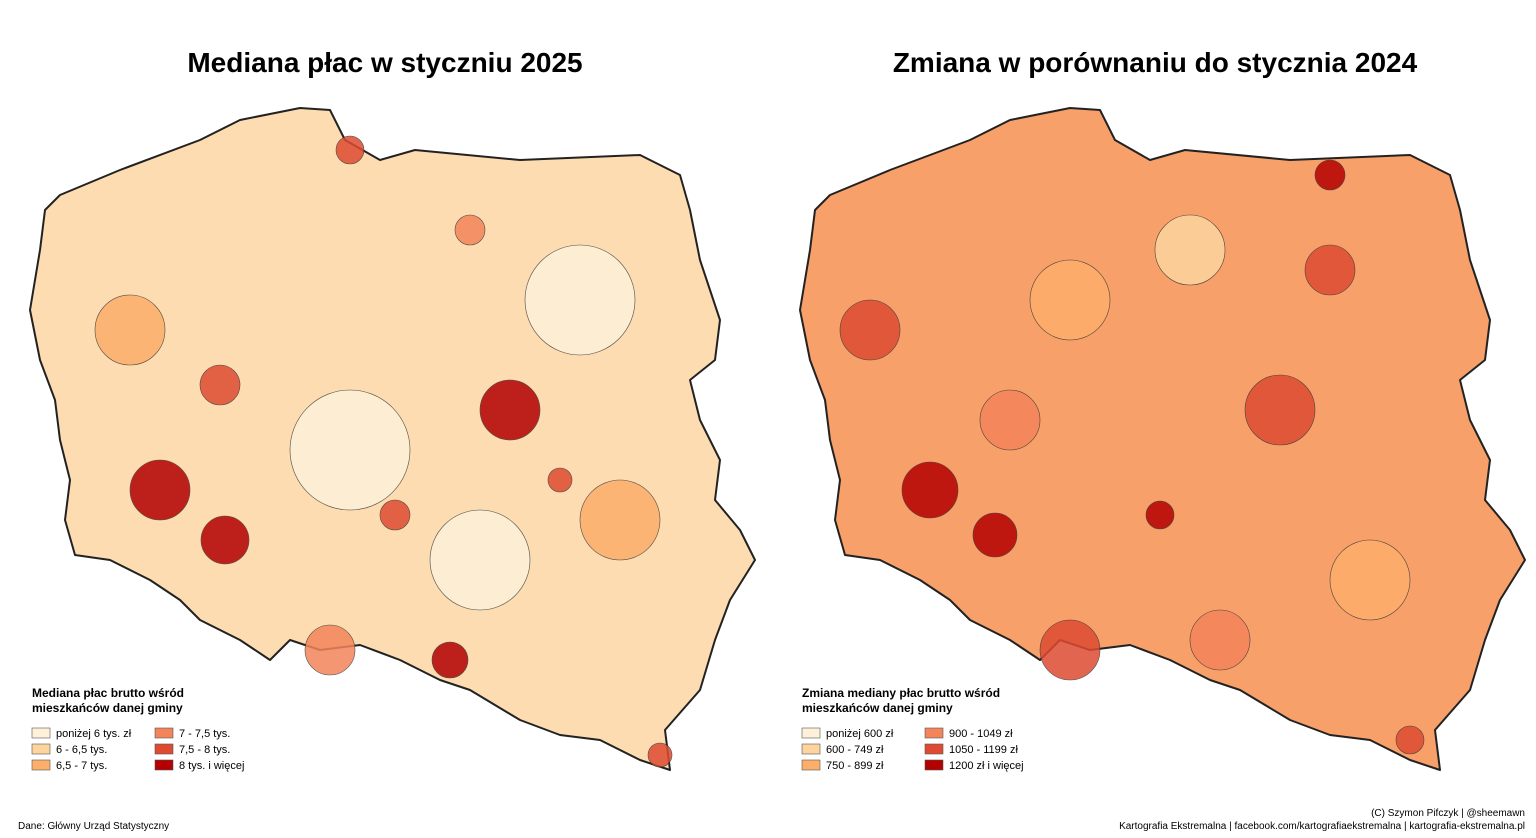 Image resolution: width=1536 pixels, height=838 pixels. Describe the element at coordinates (986, 766) in the screenshot. I see `legend-label: 1200 zł i więcej` at that location.